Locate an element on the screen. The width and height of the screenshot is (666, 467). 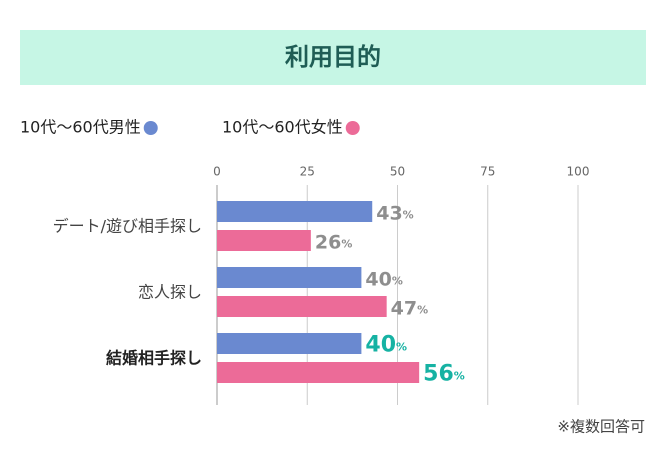
value-number: 26 is located at coordinates (328, 242).